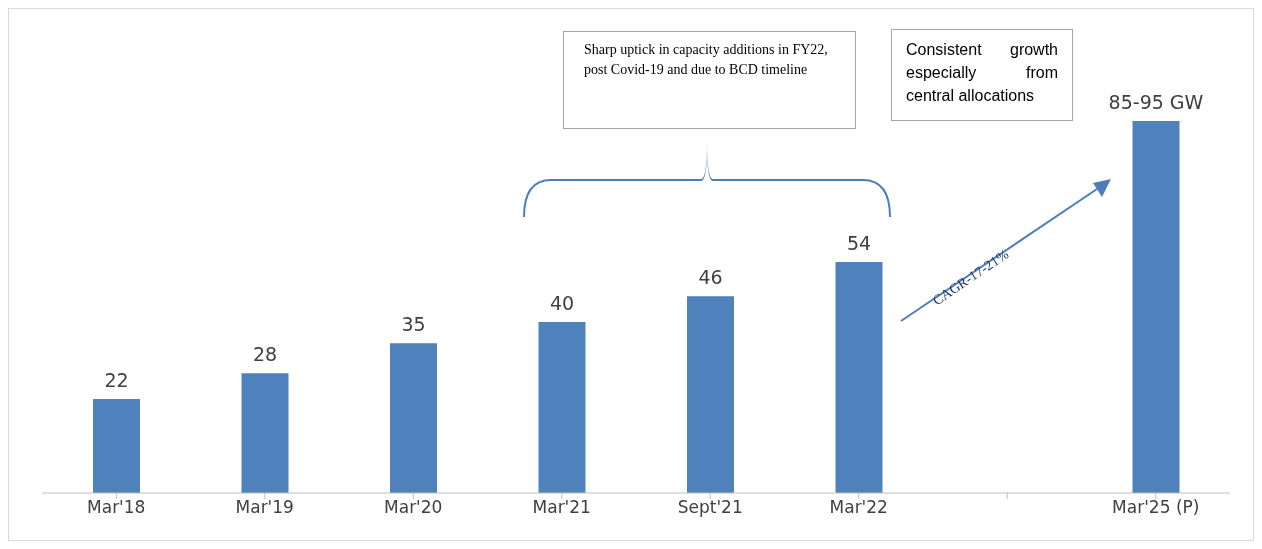 The height and width of the screenshot is (549, 1262). What do you see at coordinates (982, 75) in the screenshot?
I see `text-box: Consistent growth especially from central allocations` at bounding box center [982, 75].